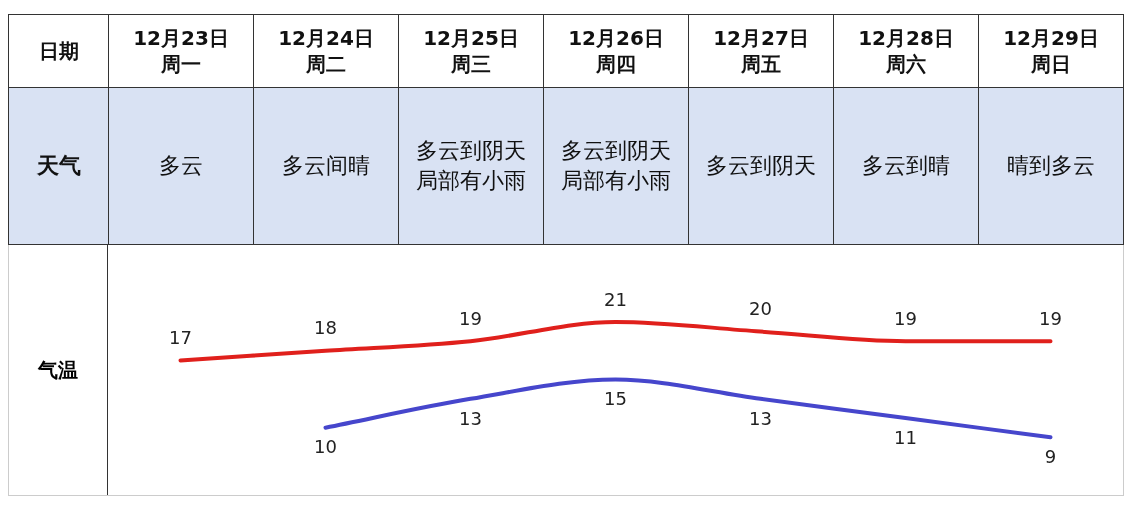  What do you see at coordinates (760, 309) in the screenshot?
I see `data-label: 20` at bounding box center [760, 309].